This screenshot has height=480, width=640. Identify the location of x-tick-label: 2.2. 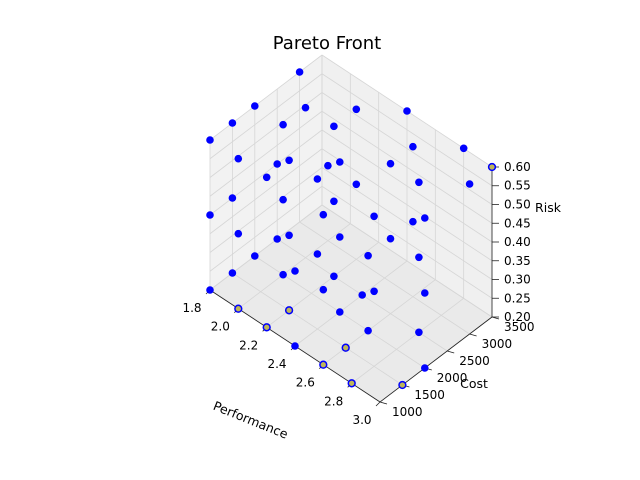
(248, 345).